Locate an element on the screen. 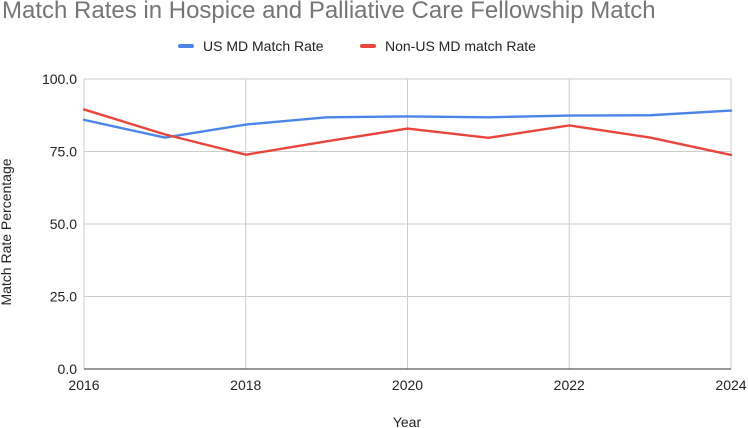 This screenshot has height=428, width=748. x-tick-label: 2020 is located at coordinates (407, 385).